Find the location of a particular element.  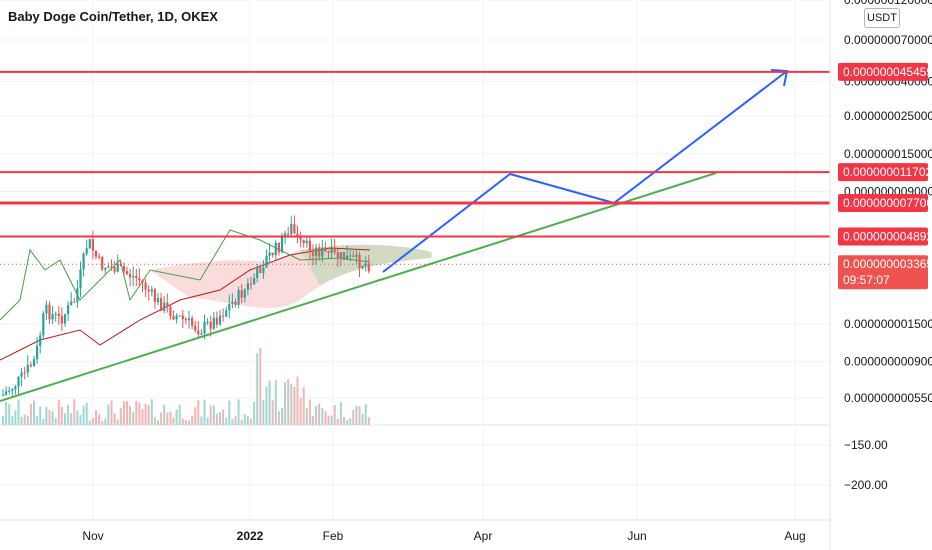

volume-tick-label: −200.00 is located at coordinates (866, 485).